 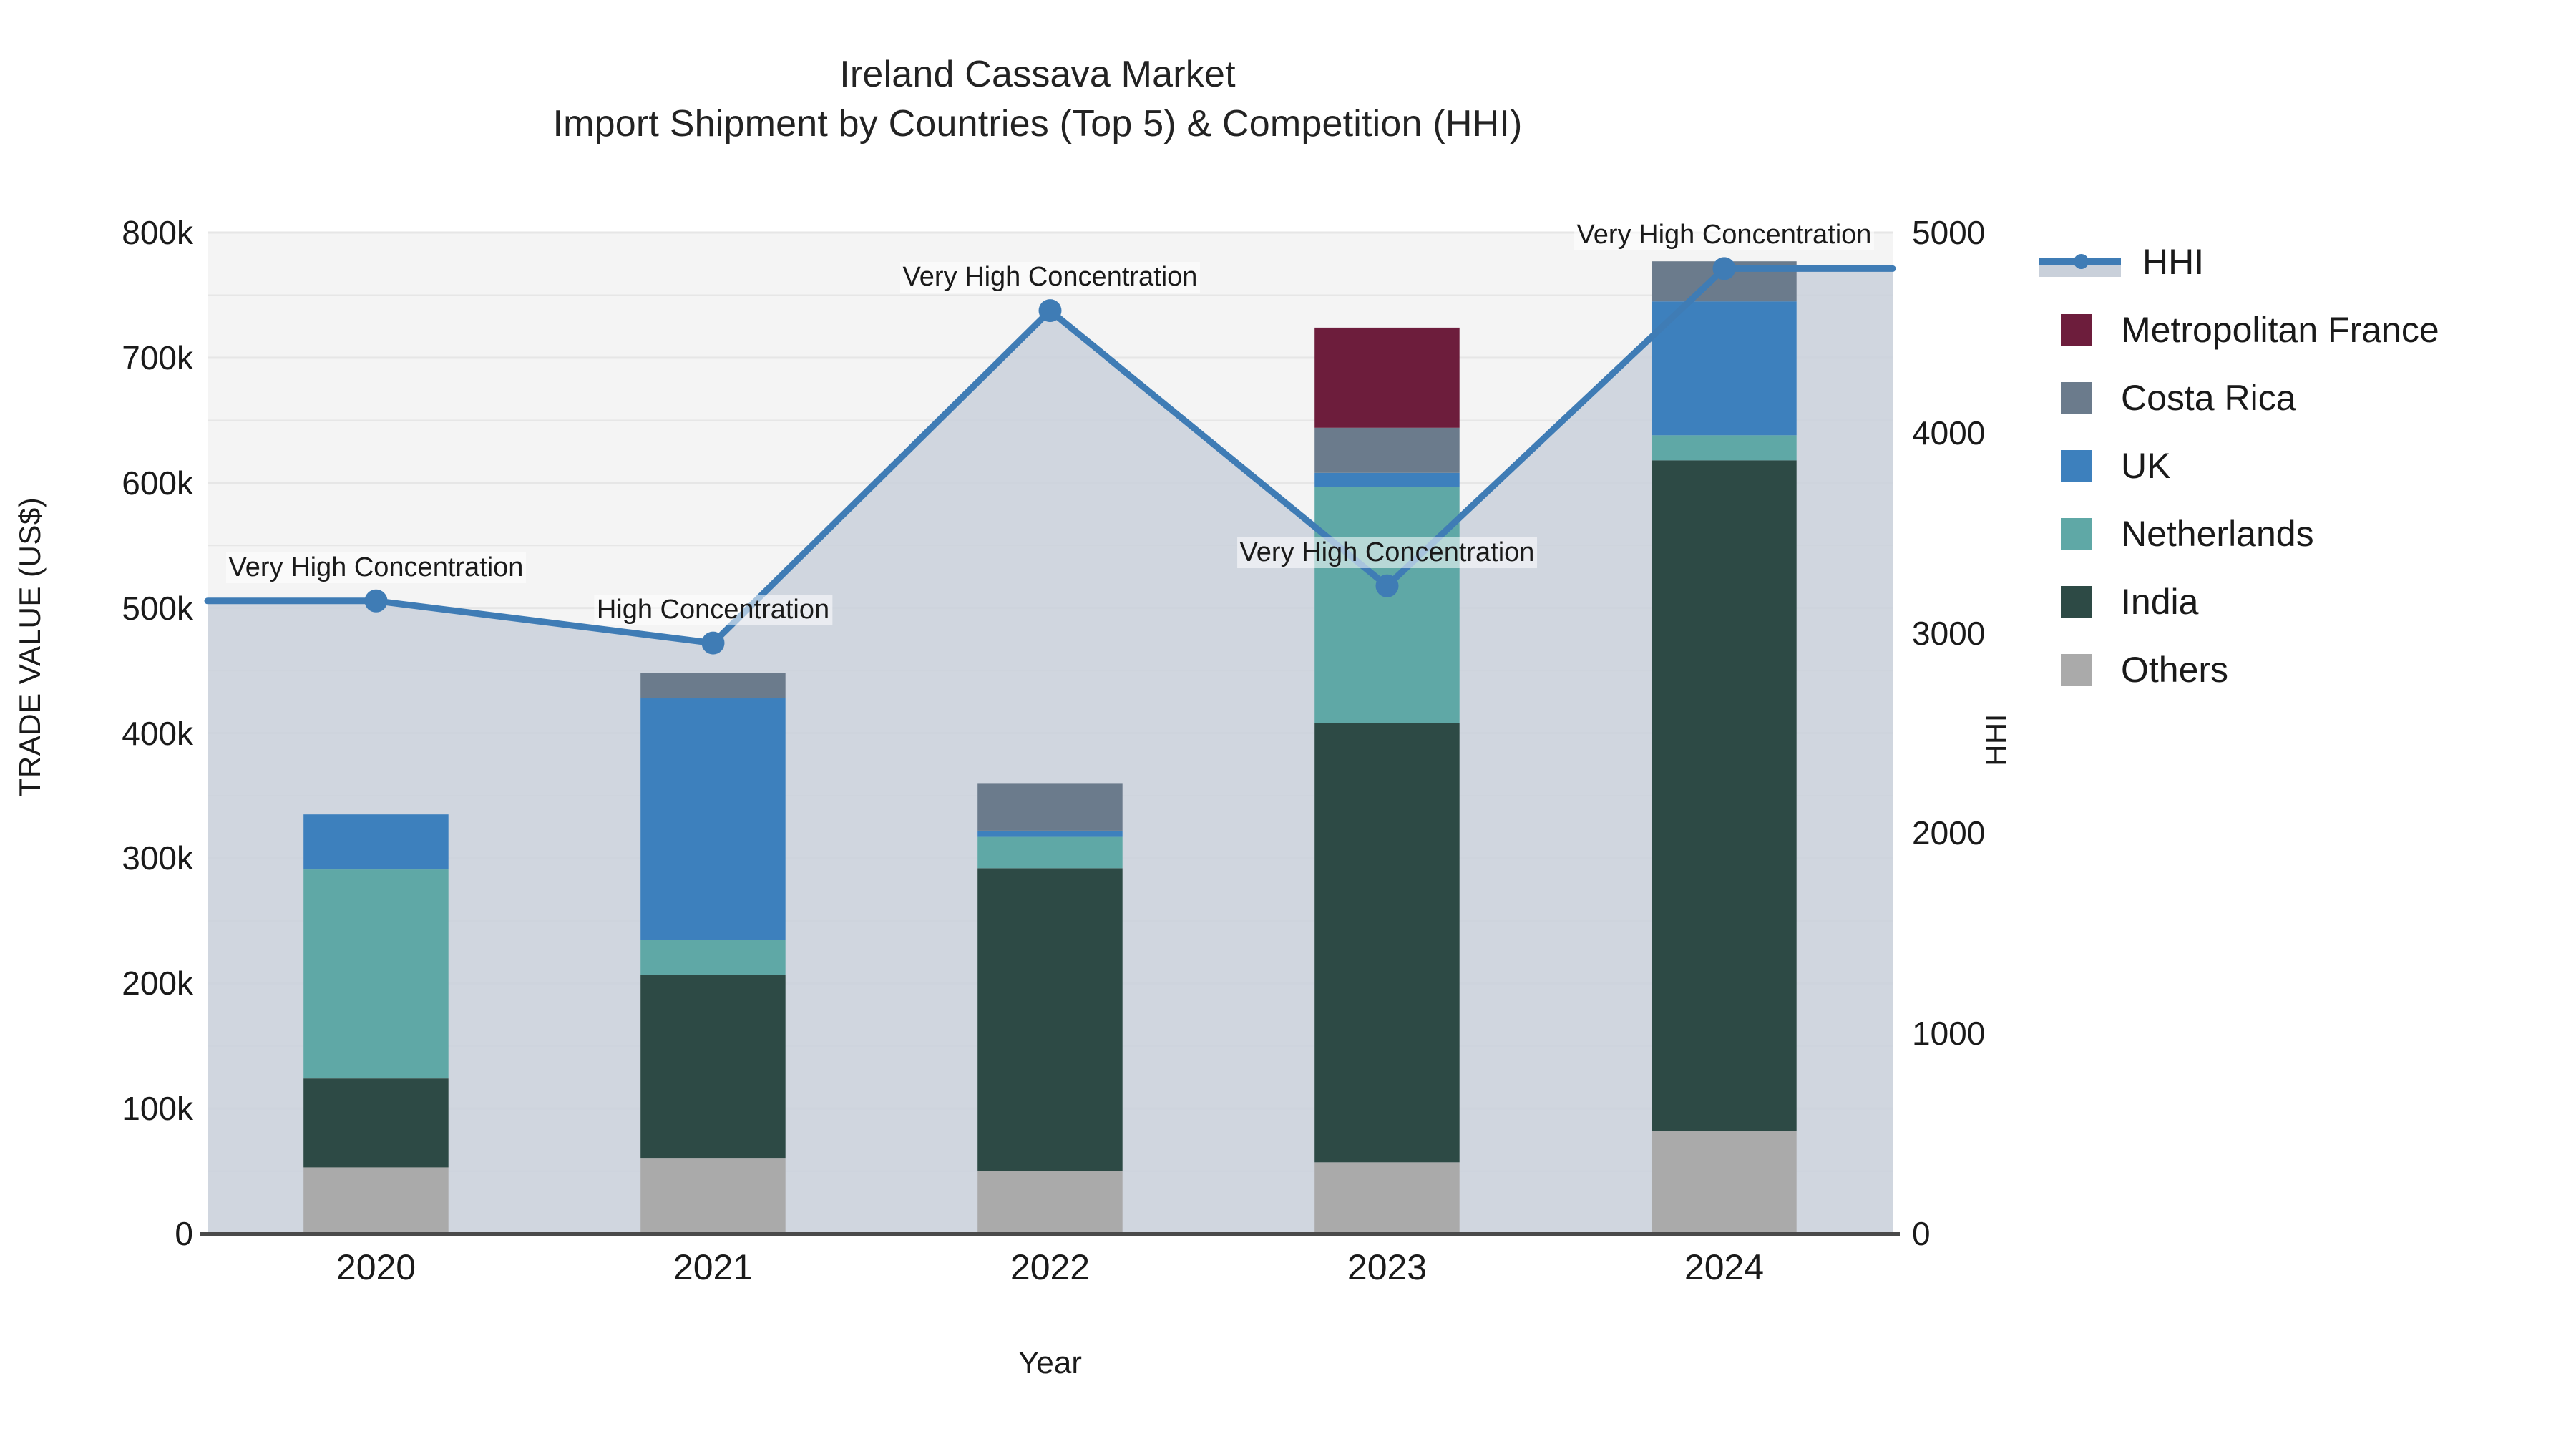 What do you see at coordinates (2175, 669) in the screenshot?
I see `legend-item-label: Others` at bounding box center [2175, 669].